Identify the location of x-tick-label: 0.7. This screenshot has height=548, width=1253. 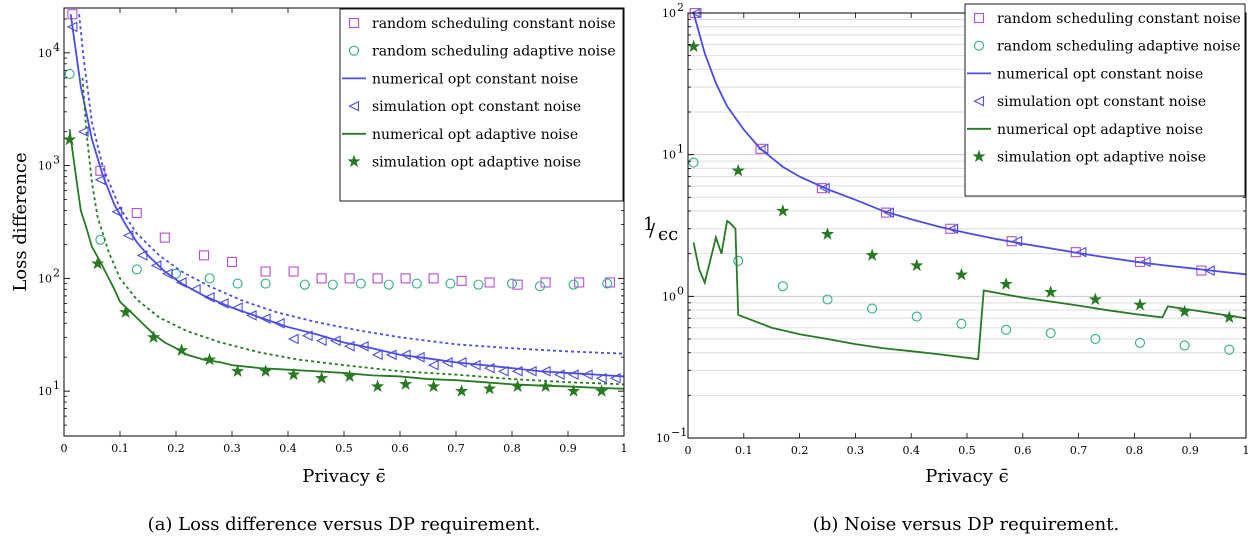
(1079, 450).